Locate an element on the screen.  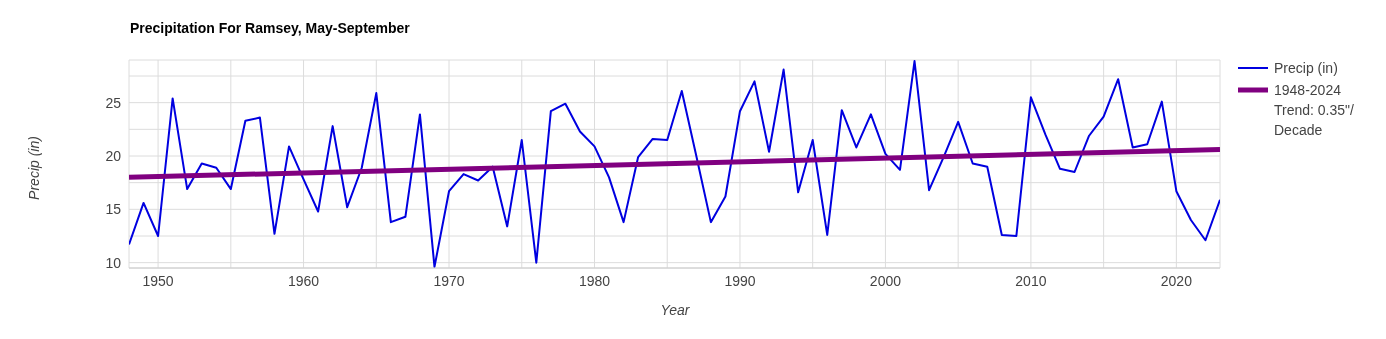
x-tick-label: 2000 is located at coordinates (885, 280).